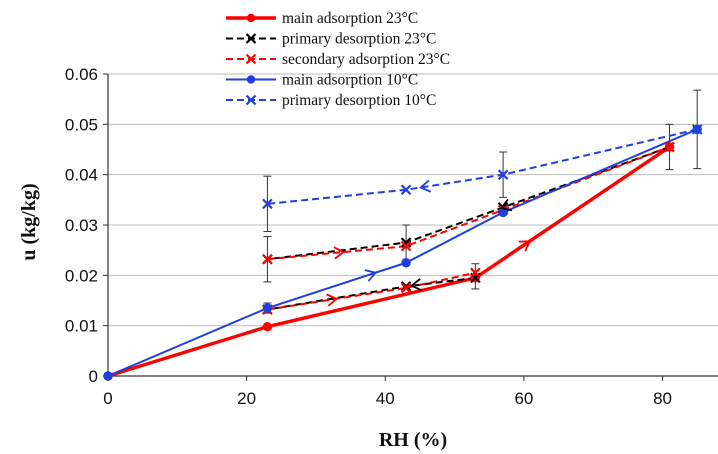 This screenshot has height=454, width=718. Describe the element at coordinates (371, 291) in the screenshot. I see `series-branch-line` at that location.